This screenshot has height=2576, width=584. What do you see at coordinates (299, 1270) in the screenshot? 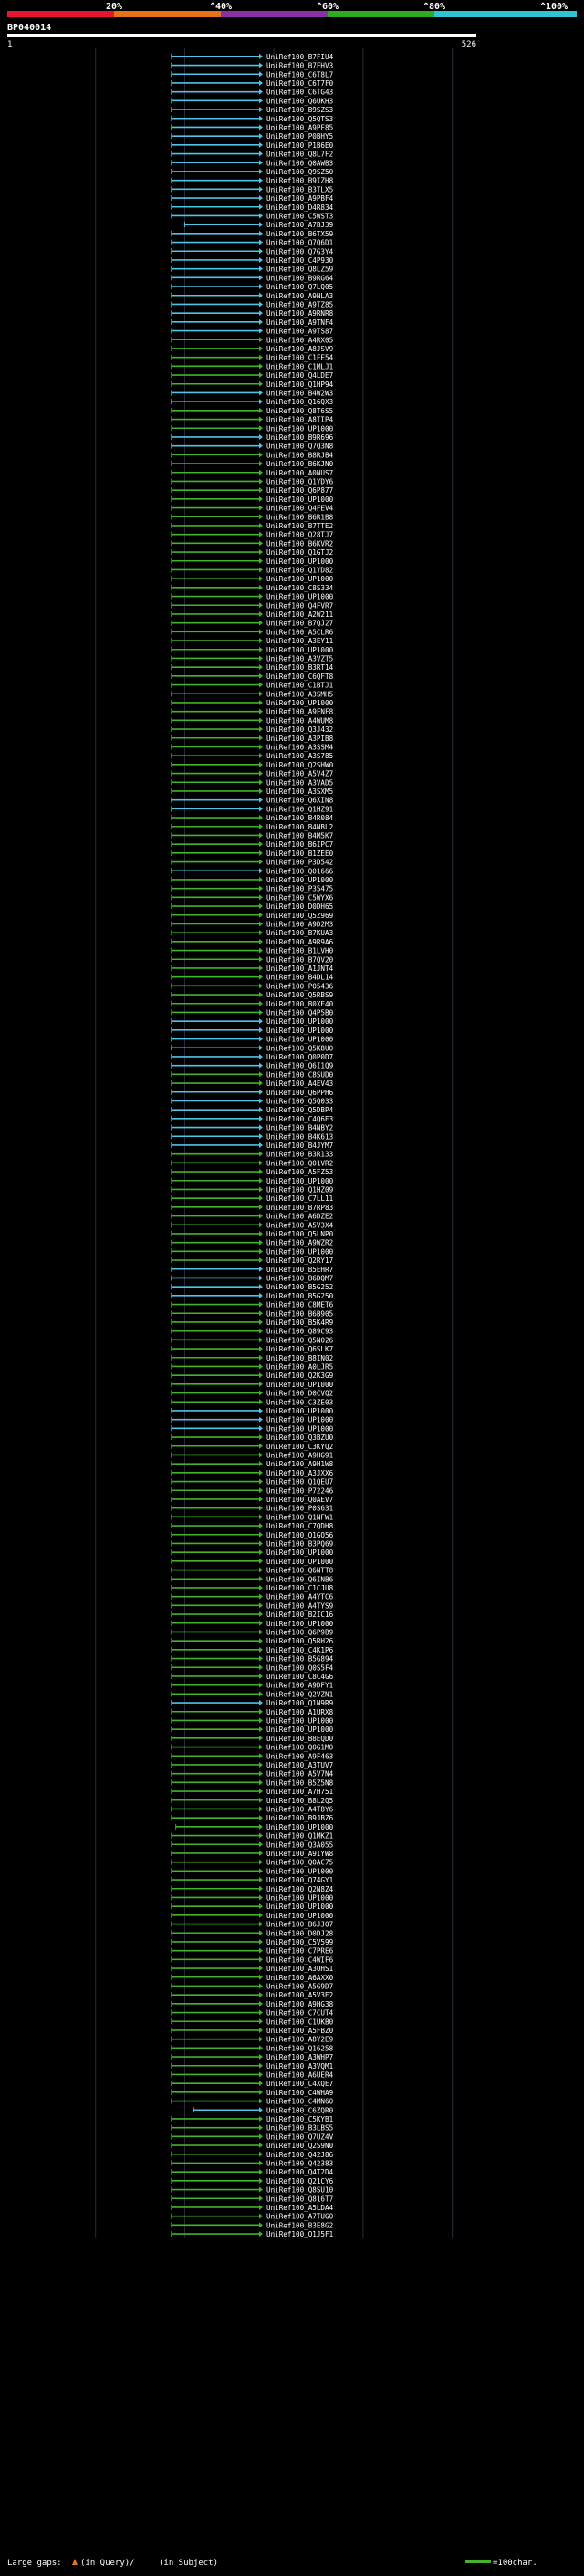
I see `hit-label: UniRef100_B5EHR7` at bounding box center [299, 1270].